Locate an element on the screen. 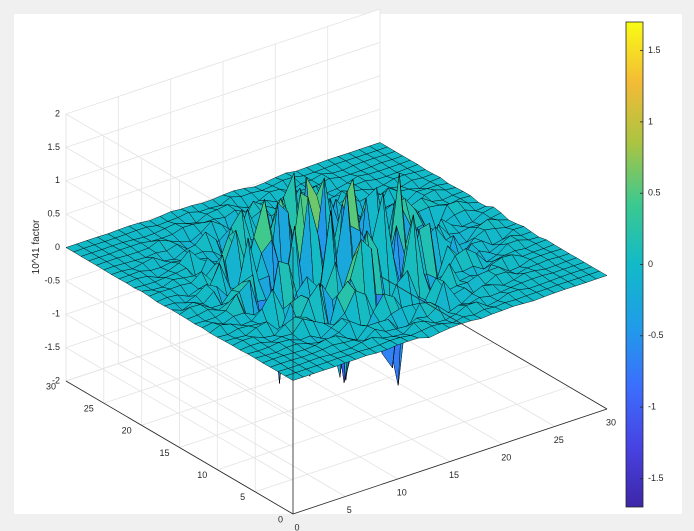  colorbar: 1.5 1 0.5 0 -0.5 -1 -1.5 is located at coordinates (644, 264).